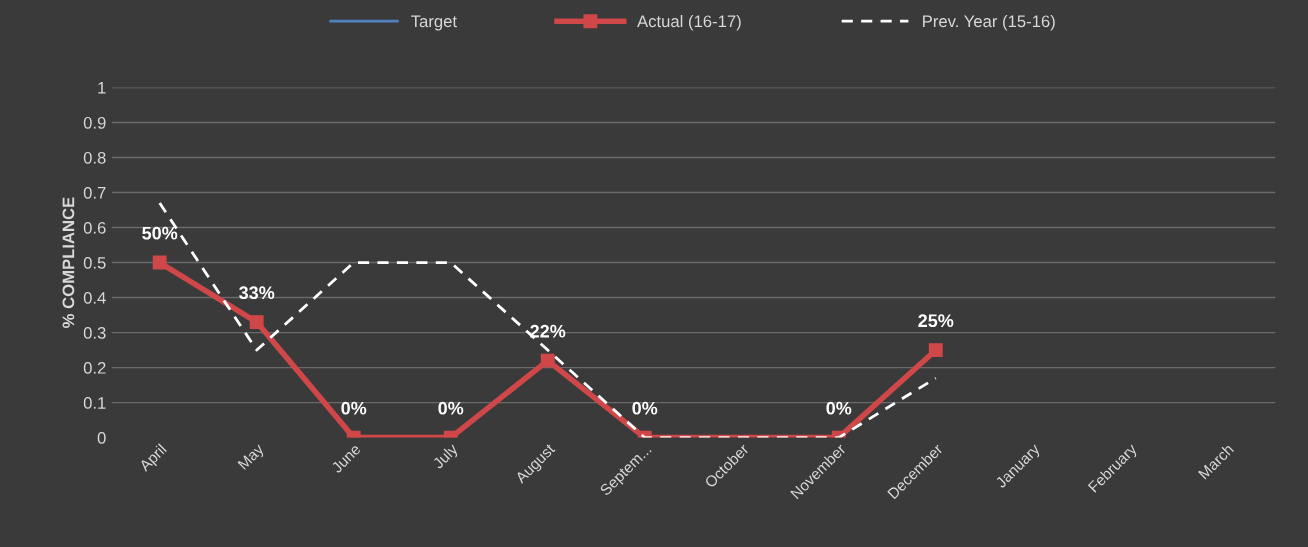 This screenshot has width=1308, height=547. What do you see at coordinates (989, 22) in the screenshot?
I see `legend-label: Prev. Year (15-16)` at bounding box center [989, 22].